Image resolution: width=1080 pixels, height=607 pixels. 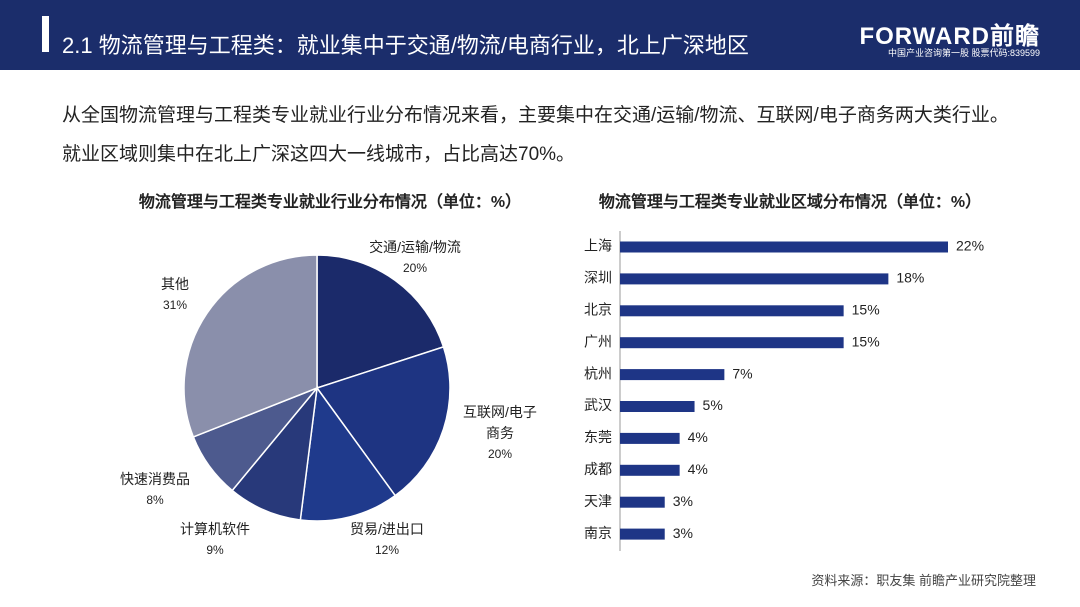 I want to click on logo-subtitle: 中国产业咨询第一股 股票代码:839599, so click(x=963, y=53).